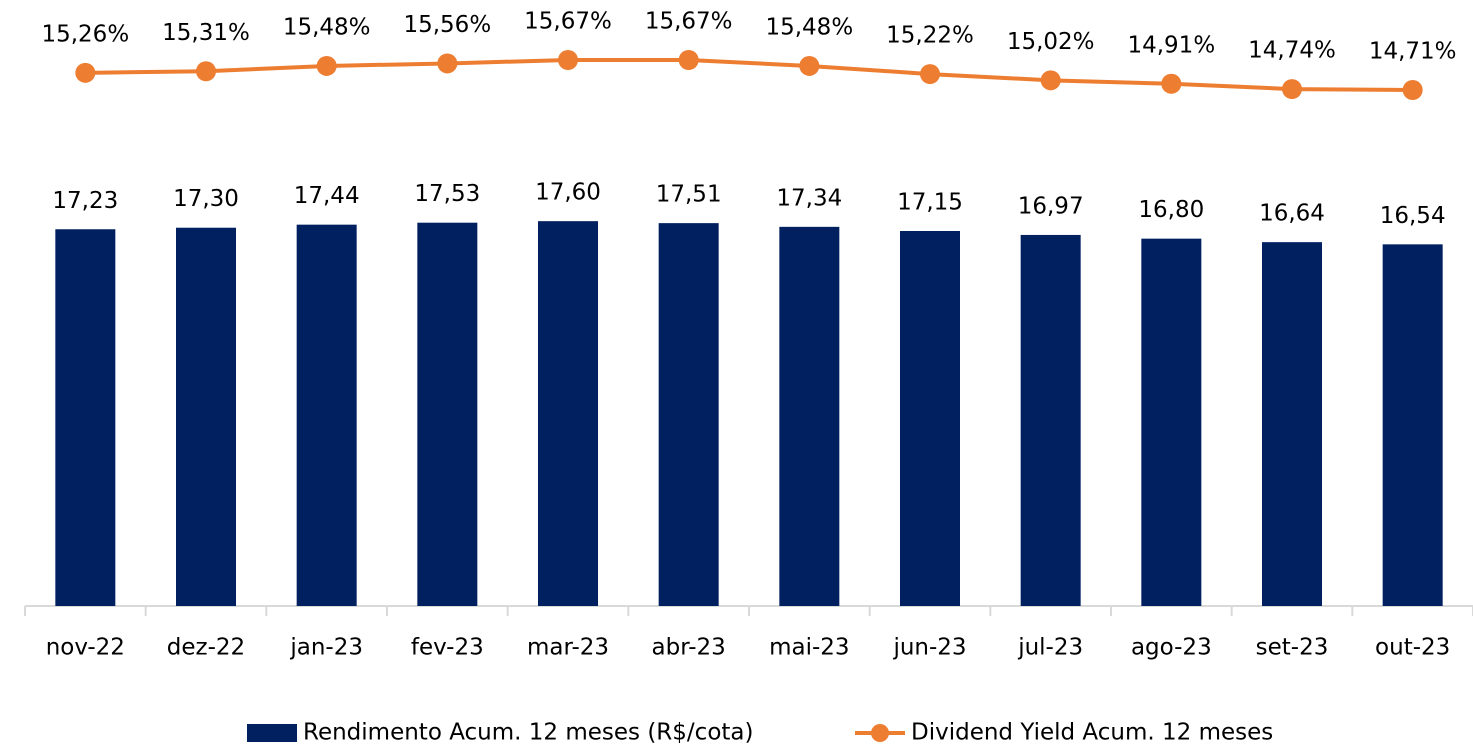 The image size is (1473, 749). What do you see at coordinates (1051, 42) in the screenshot?
I see `data-label: 15,02%` at bounding box center [1051, 42].